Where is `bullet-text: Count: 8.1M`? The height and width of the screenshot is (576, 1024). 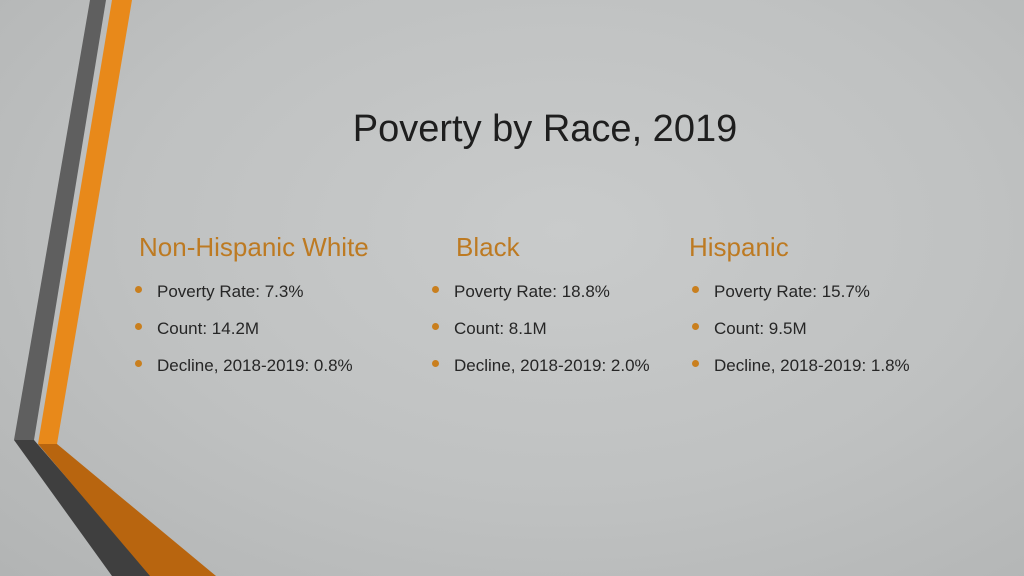
bullet-text: Count: 8.1M is located at coordinates (500, 328).